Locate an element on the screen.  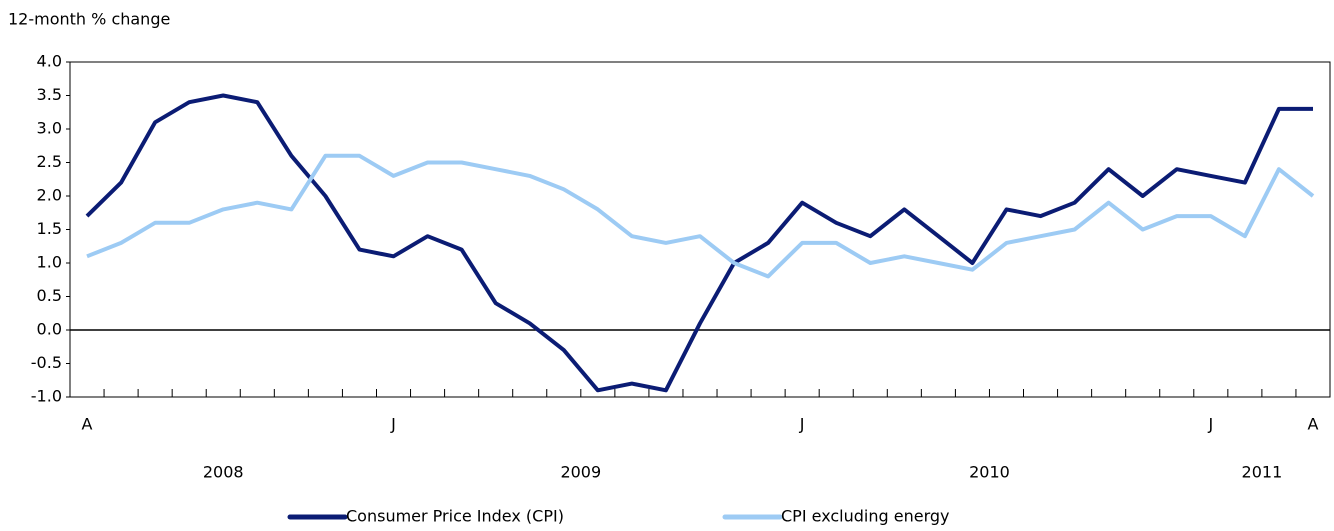
y-tick-label: 3.0 is located at coordinates (49, 128).